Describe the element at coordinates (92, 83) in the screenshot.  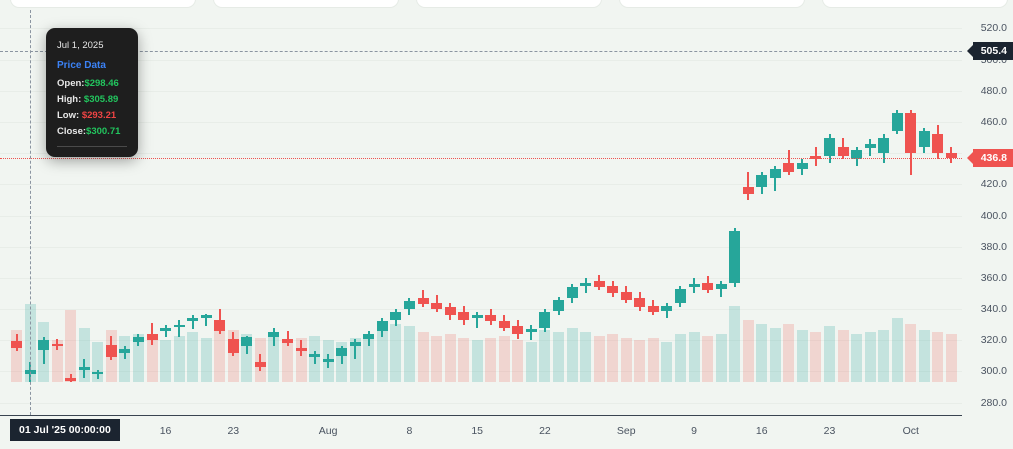
I see `tooltip-open-row: Open:$298.46` at that location.